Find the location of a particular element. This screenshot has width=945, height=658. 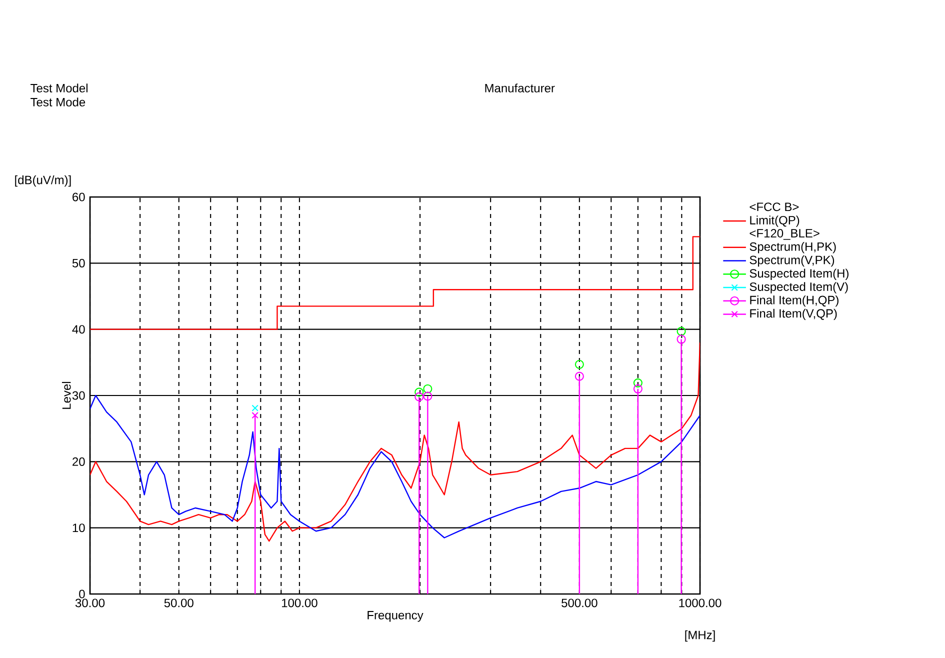

y-tick-label: 40 is located at coordinates (78, 329).